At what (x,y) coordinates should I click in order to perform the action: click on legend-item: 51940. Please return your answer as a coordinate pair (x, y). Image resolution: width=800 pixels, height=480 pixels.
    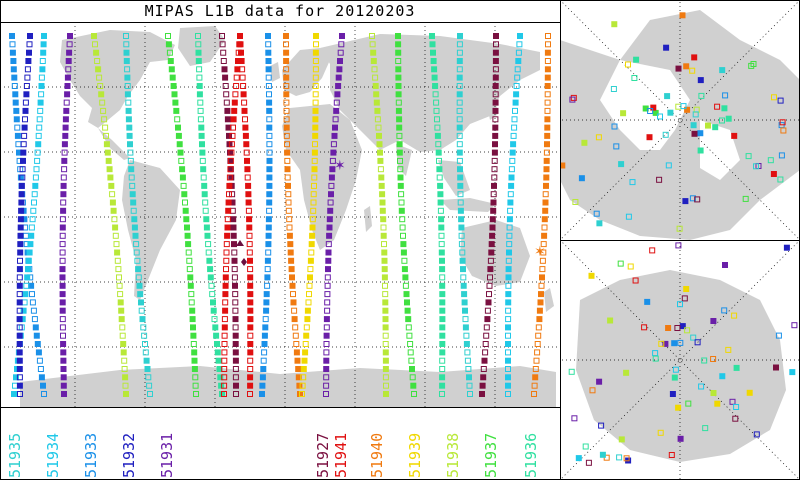
    Looking at the image, I should click on (377, 444).